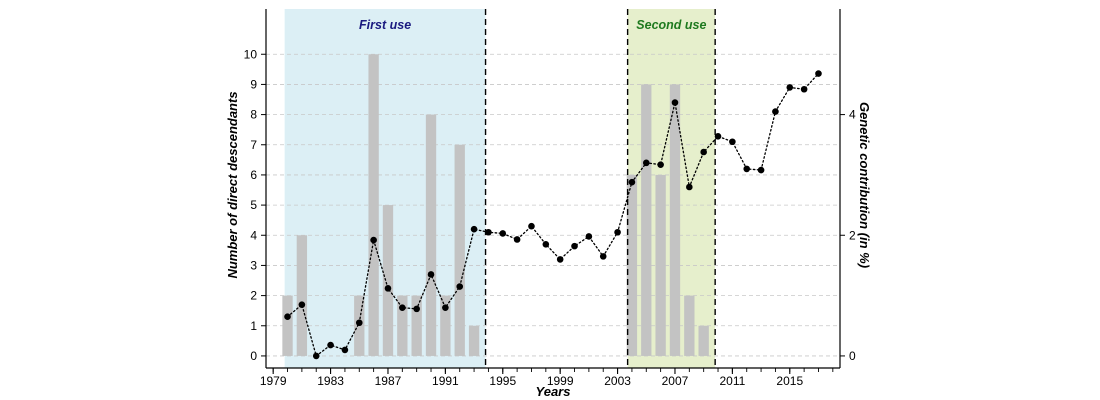 This screenshot has height=400, width=1100. I want to click on y-left-tick-label-8: 8, so click(253, 115).